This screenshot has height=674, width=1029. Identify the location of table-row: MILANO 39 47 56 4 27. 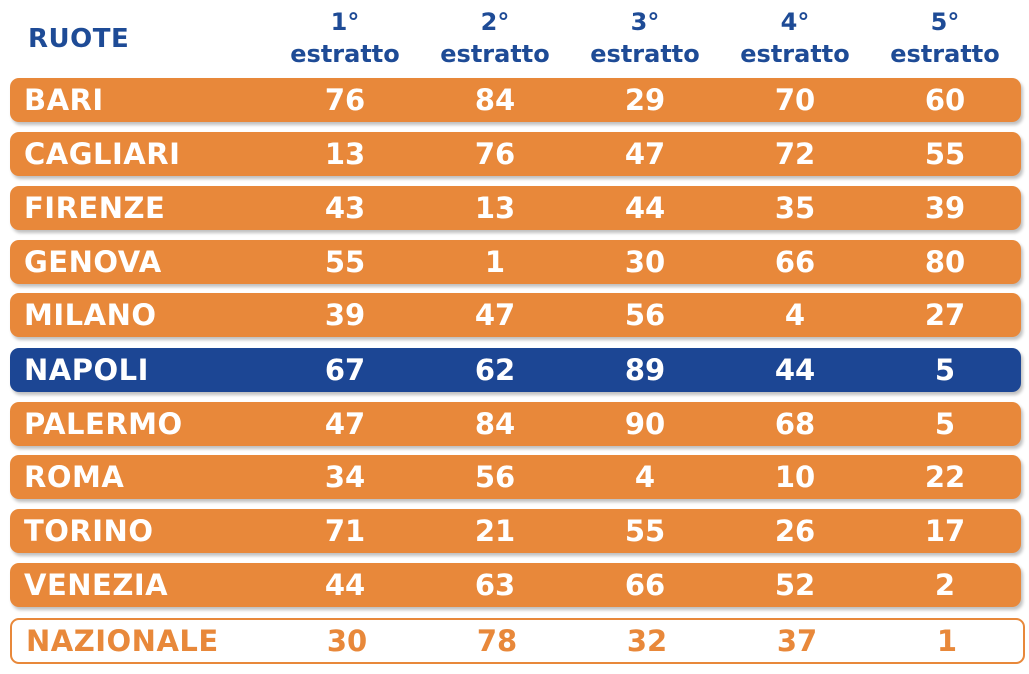
(515, 315).